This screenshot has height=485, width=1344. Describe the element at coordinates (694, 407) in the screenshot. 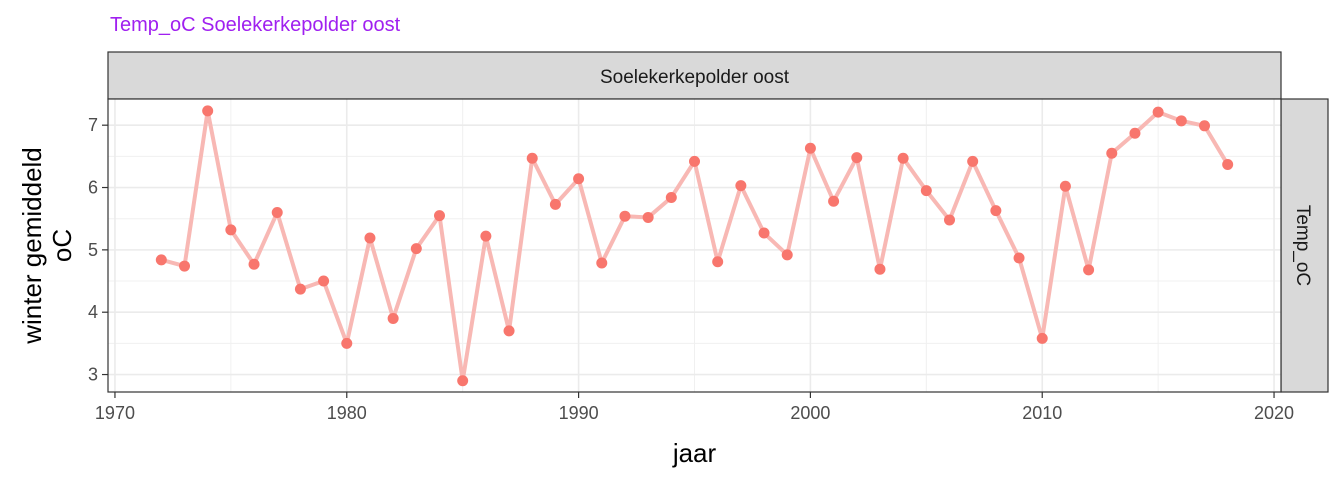

I see `x-axis: 1970 1980 1990 2000 2010 2020` at that location.